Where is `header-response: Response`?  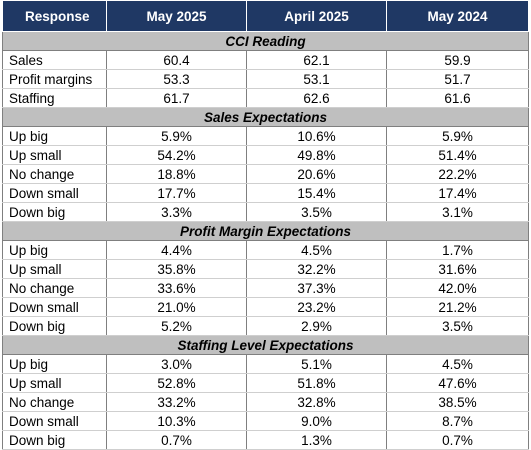
header-response: Response is located at coordinates (54, 16).